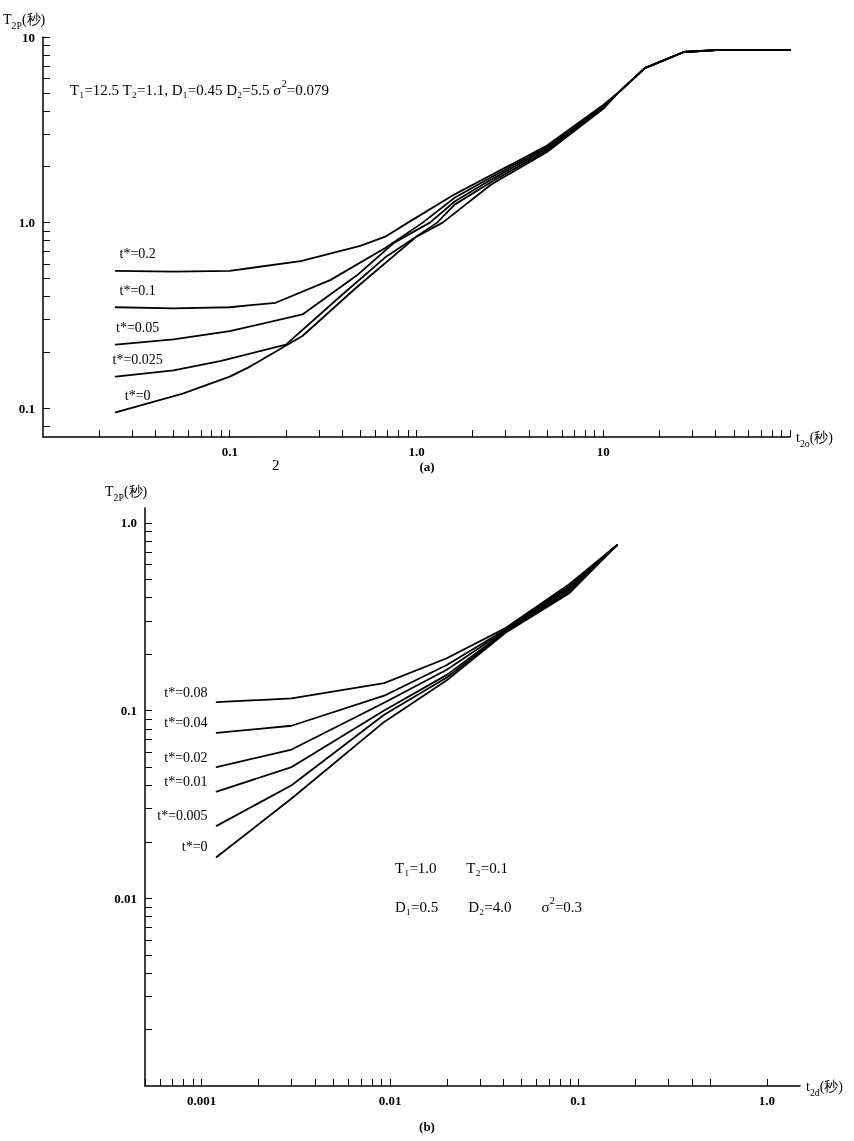 The height and width of the screenshot is (1141, 854). What do you see at coordinates (202, 1100) in the screenshot?
I see `x-tick-label: 0.001` at bounding box center [202, 1100].